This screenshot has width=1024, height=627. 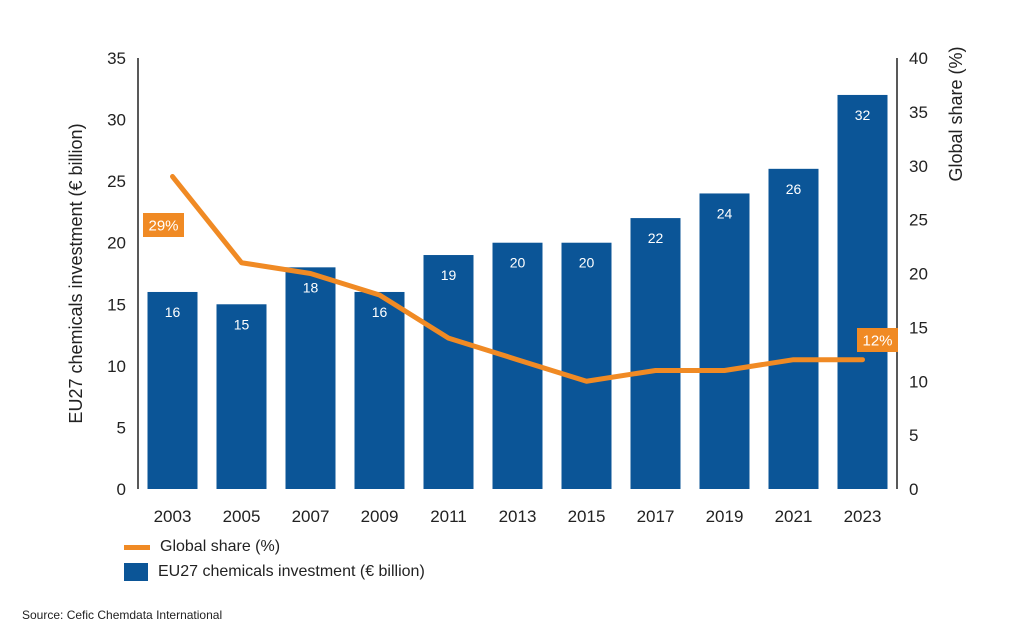 I want to click on right-tick-label: 20, so click(x=918, y=274).